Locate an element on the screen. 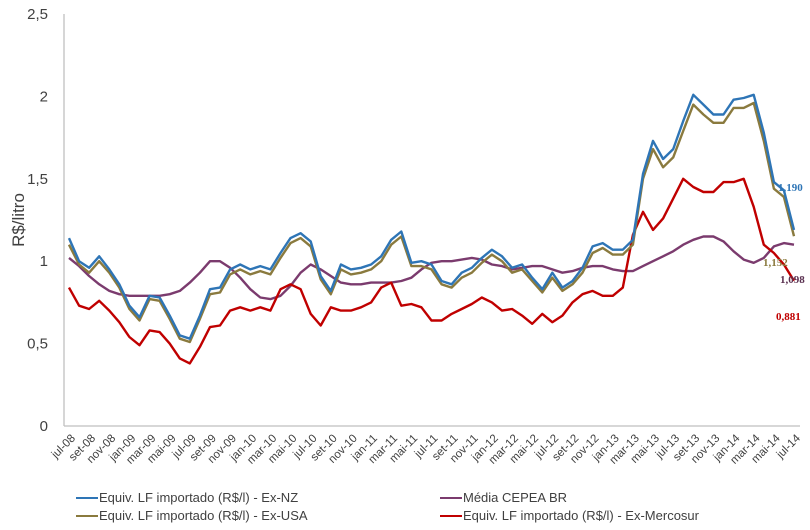 The width and height of the screenshot is (810, 530). legend-label: Média CEPEA BR is located at coordinates (515, 497).